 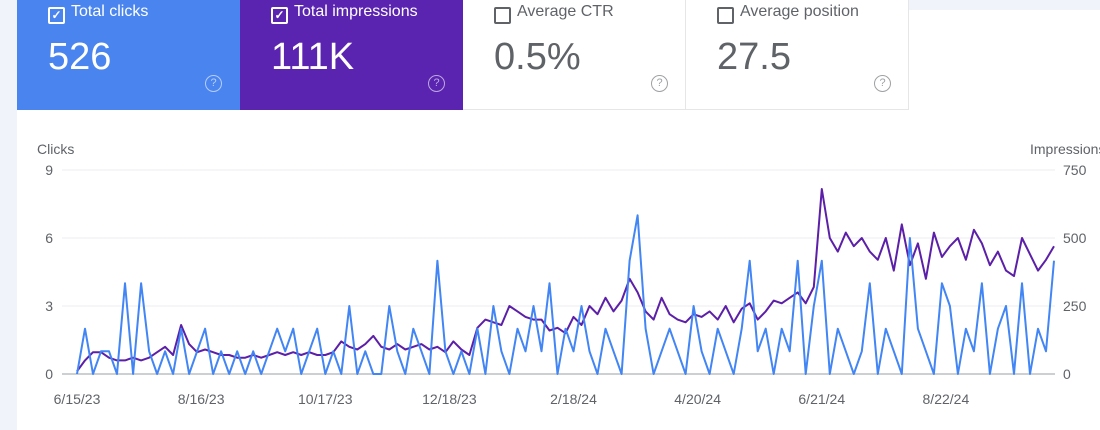 I want to click on left-tick-label: 6, so click(x=49, y=238).